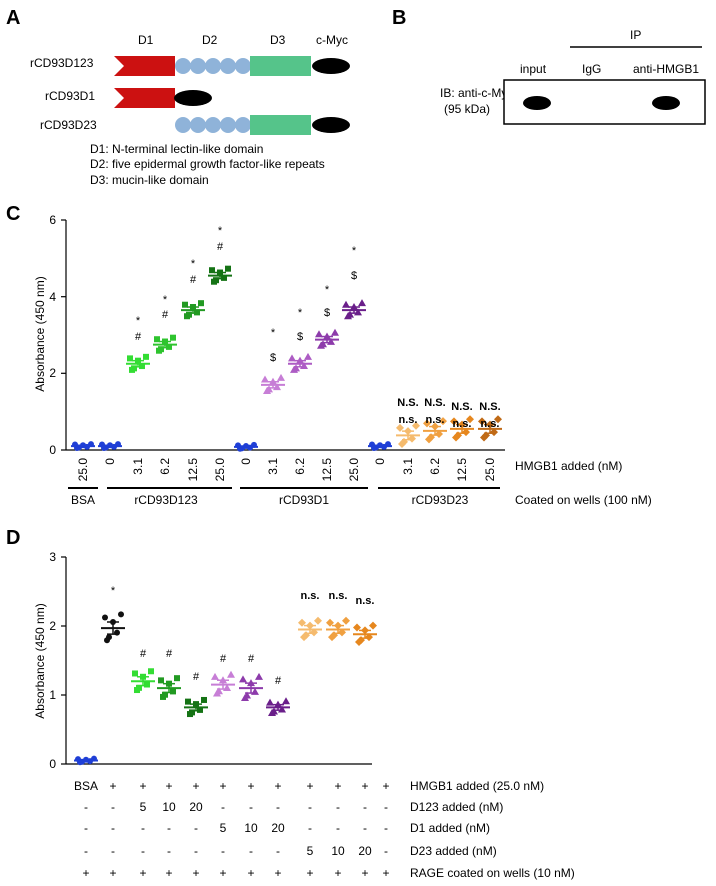 This screenshot has height=886, width=716. Describe the element at coordinates (467, 109) in the screenshot. I see `kda-label: (95 kDa)` at that location.